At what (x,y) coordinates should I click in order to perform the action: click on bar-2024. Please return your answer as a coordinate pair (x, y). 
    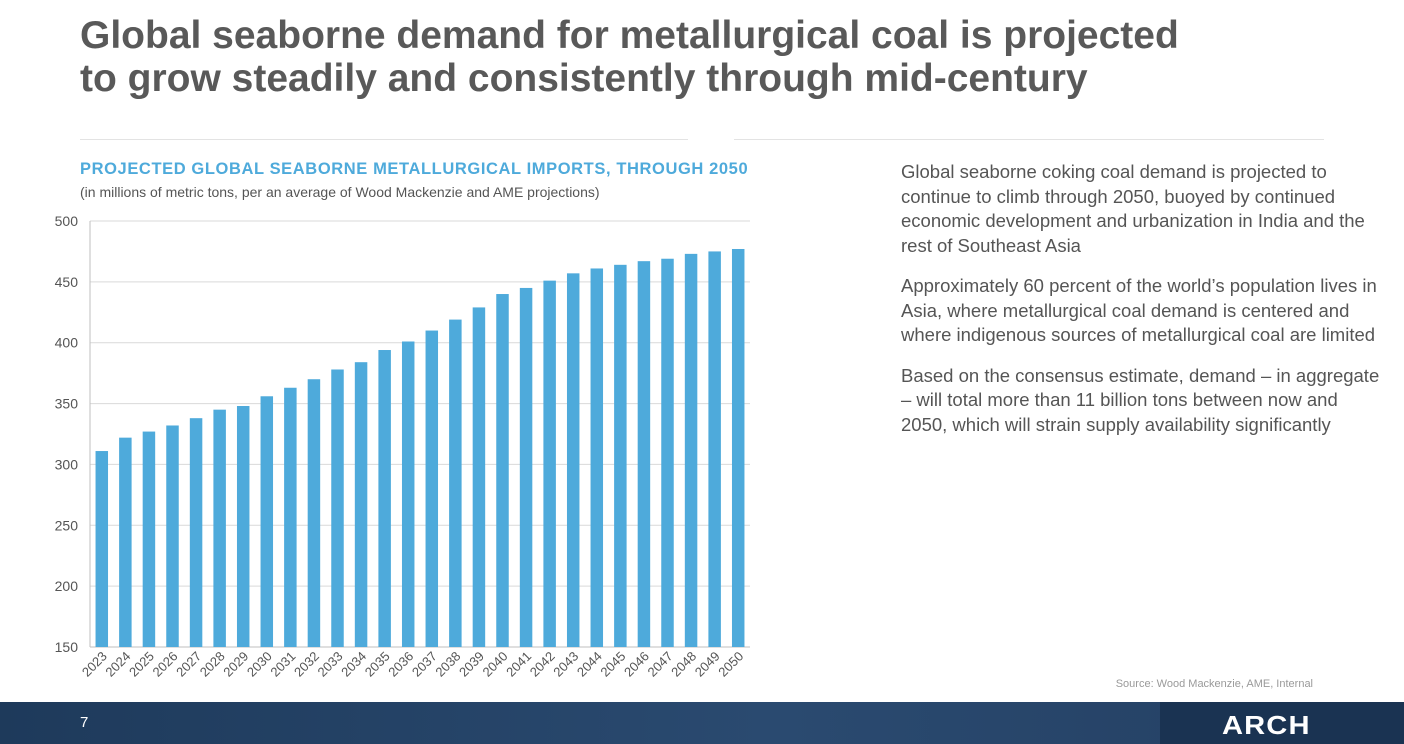
    Looking at the image, I should click on (125, 542).